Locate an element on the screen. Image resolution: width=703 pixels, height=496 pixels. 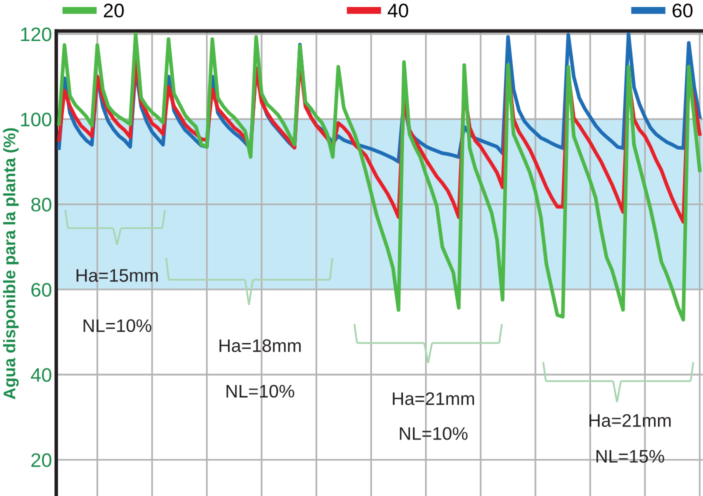
legend-label: 60 is located at coordinates (682, 11).